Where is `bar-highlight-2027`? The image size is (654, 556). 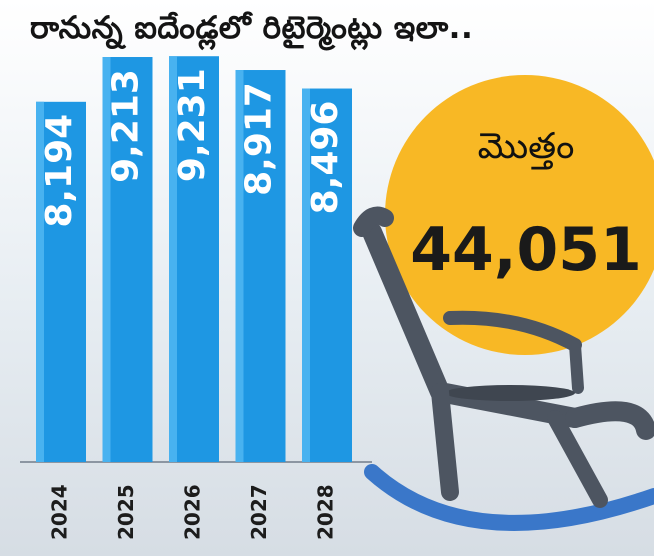 bar-highlight-2027 is located at coordinates (239, 266).